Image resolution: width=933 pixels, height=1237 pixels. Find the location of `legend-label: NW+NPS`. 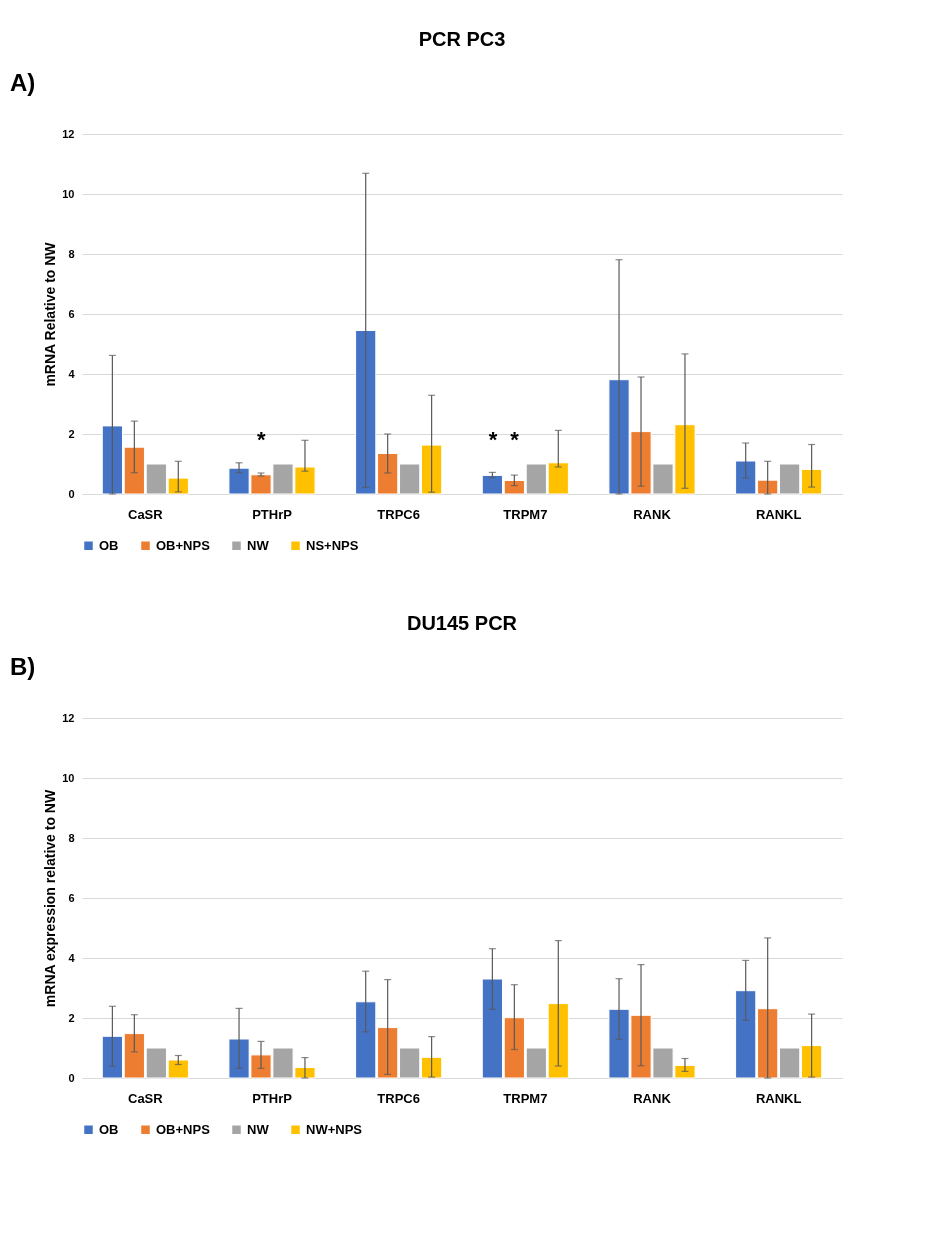

legend-label: NW+NPS is located at coordinates (334, 1129).